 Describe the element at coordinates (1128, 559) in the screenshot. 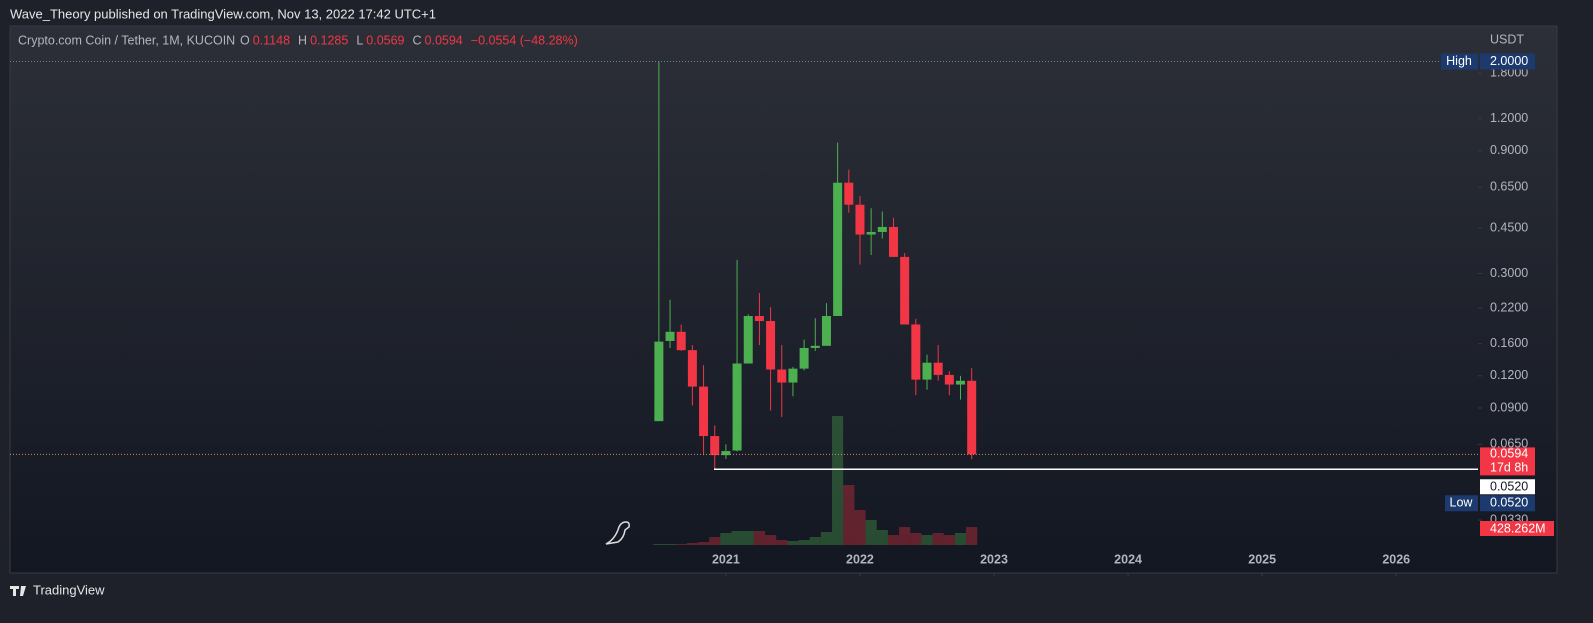

I see `x-tick-label: 2024` at that location.